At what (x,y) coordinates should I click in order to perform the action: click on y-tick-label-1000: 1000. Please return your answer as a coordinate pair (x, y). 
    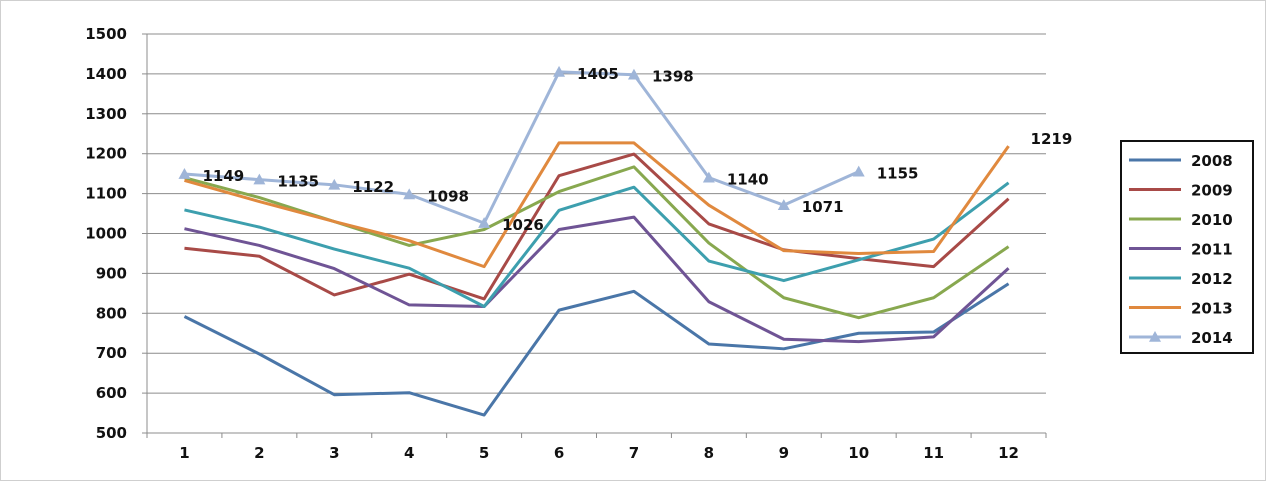
    Looking at the image, I should click on (106, 234).